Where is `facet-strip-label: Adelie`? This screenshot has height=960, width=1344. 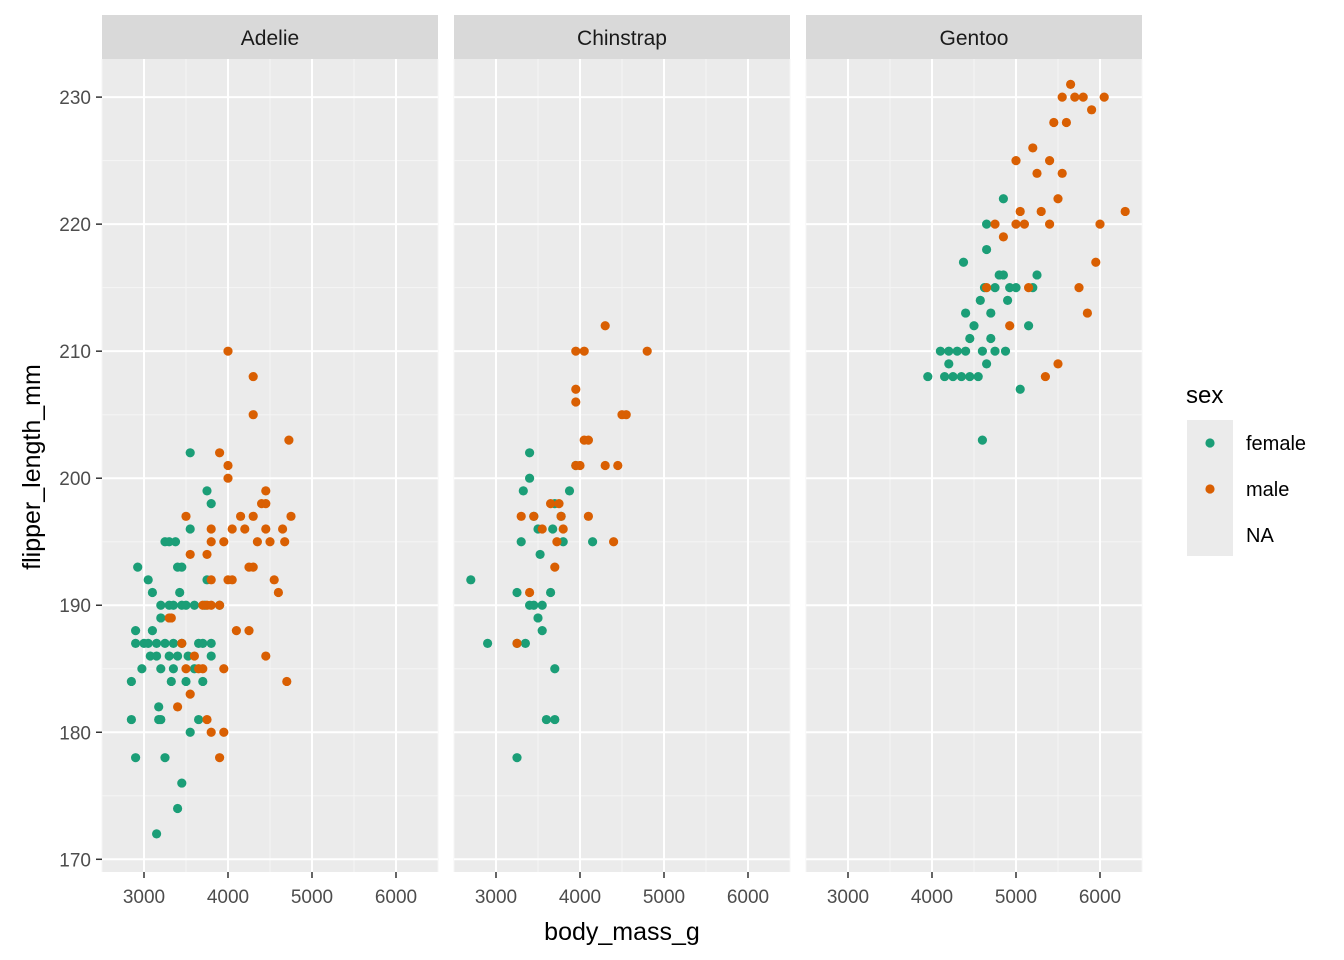
facet-strip-label: Adelie is located at coordinates (270, 38).